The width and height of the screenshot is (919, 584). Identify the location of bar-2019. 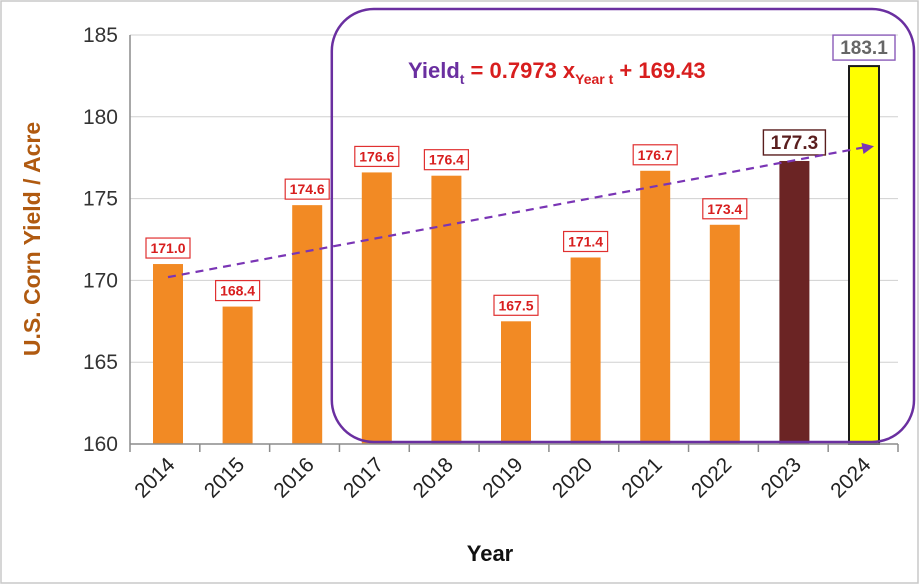
(516, 382).